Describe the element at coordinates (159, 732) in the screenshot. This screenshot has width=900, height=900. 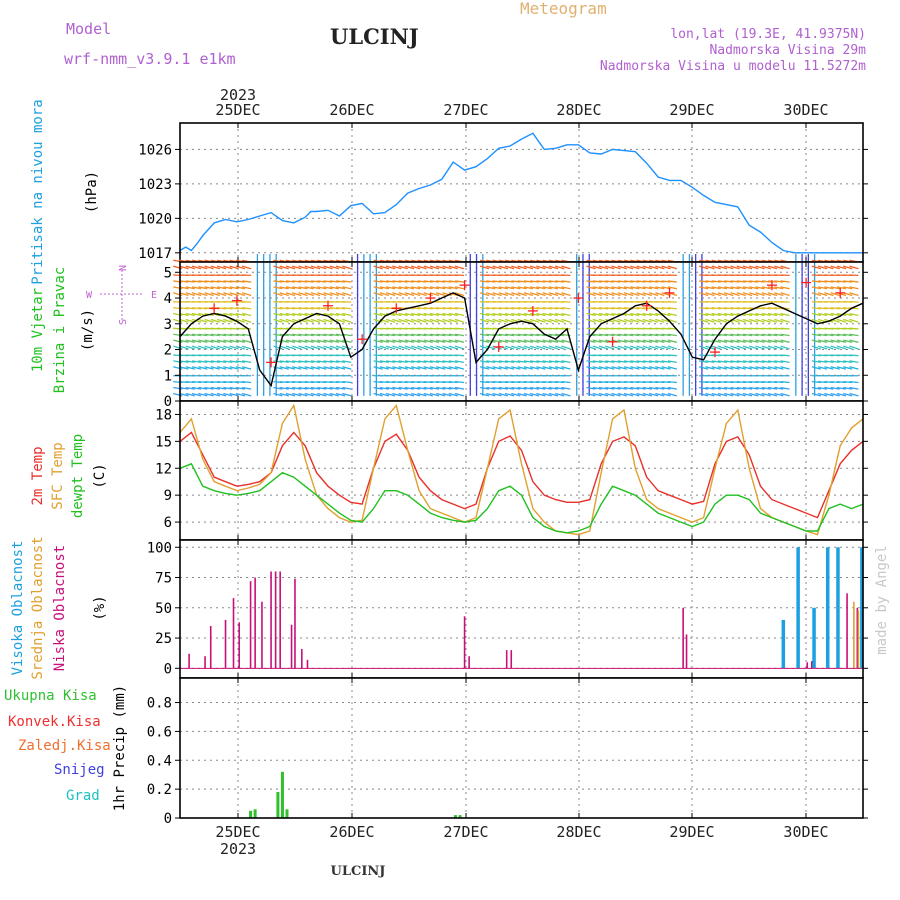
I see `y-tick-label: 0.6` at that location.